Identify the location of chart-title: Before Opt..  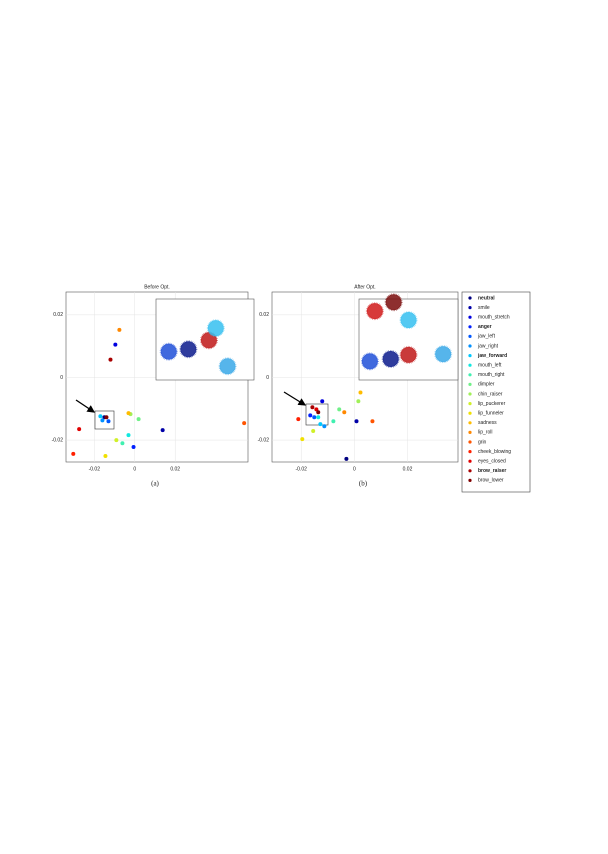
(157, 287).